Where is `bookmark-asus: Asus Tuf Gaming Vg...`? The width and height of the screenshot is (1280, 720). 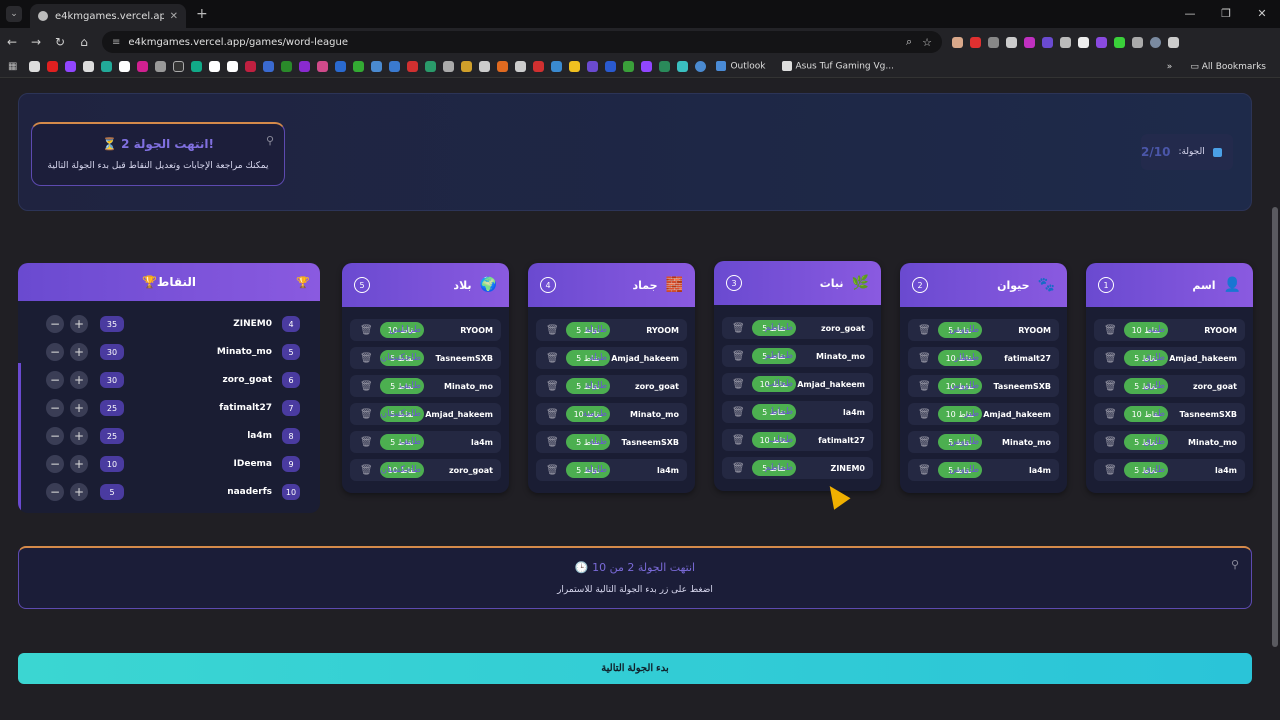
bookmark-asus: Asus Tuf Gaming Vg... is located at coordinates (837, 66).